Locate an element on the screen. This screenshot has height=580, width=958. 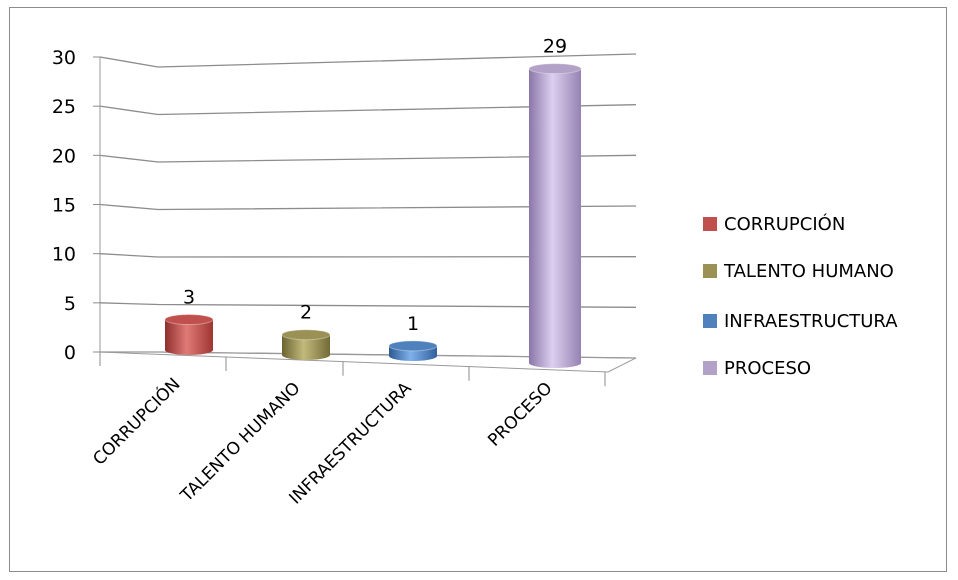
y-axis: 0 5 10 15 20 25 30 is located at coordinates (76, 205).